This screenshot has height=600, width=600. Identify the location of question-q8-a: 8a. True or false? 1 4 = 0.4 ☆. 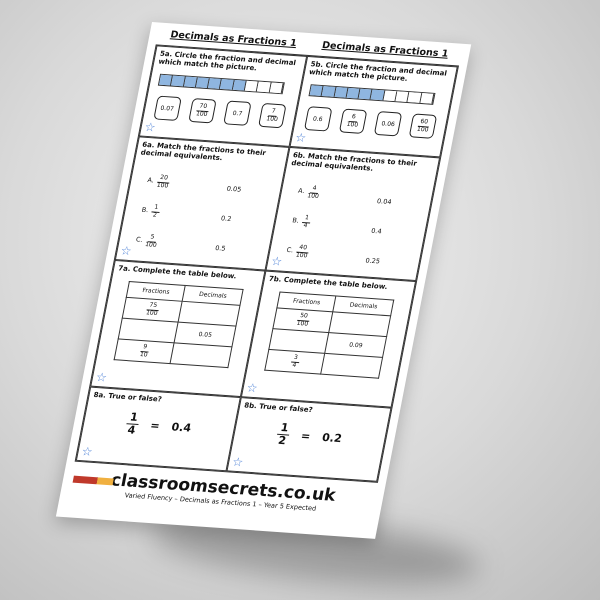
(158, 429).